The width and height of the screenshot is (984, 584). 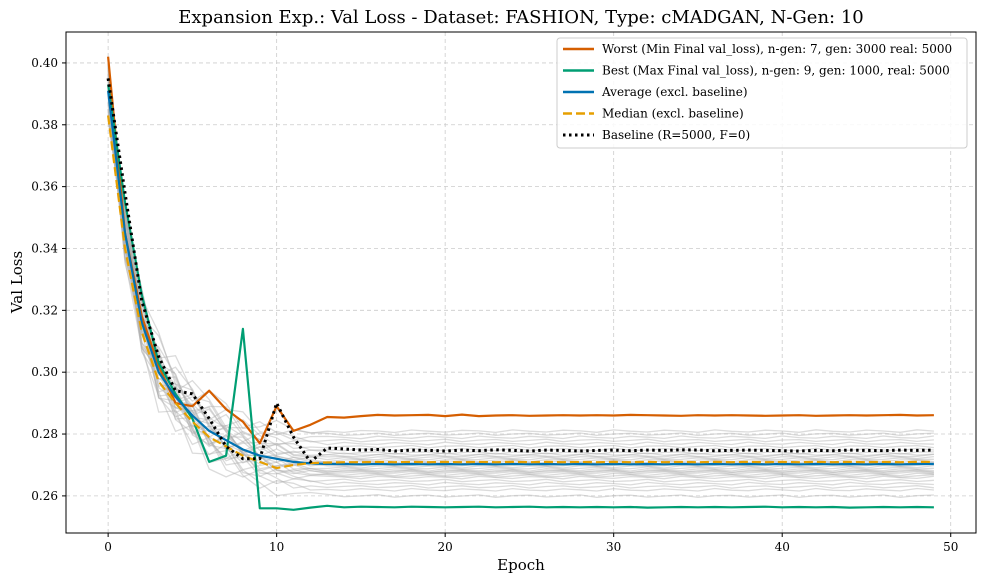 I want to click on legend-label: Median (excl. baseline), so click(x=673, y=114).